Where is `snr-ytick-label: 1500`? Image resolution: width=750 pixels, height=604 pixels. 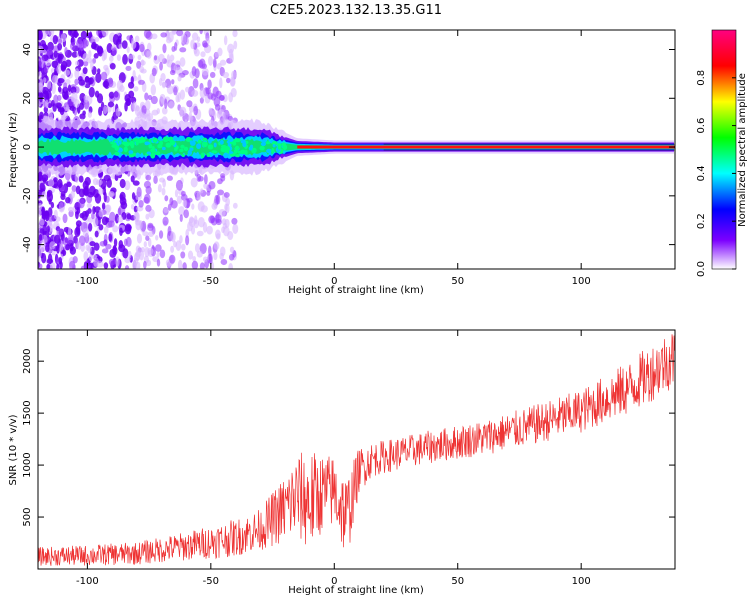 snr-ytick-label: 1500 is located at coordinates (27, 412).